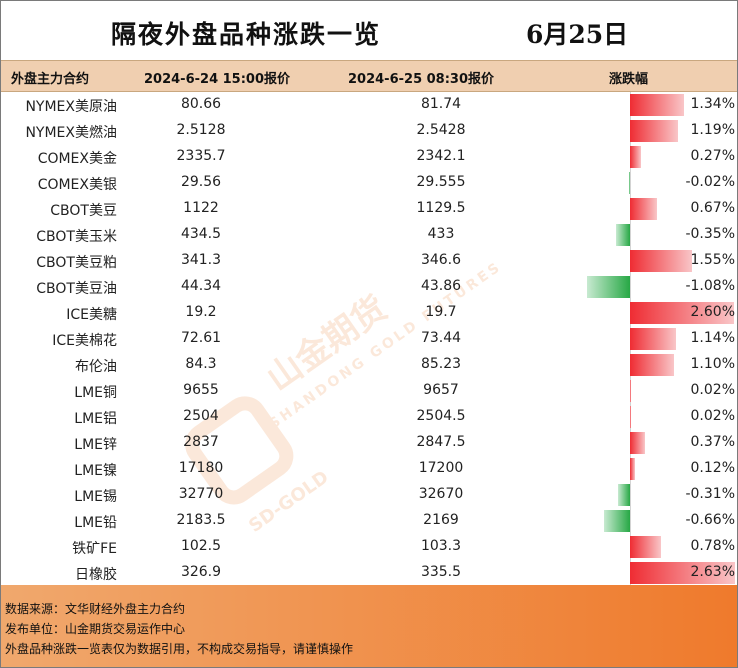  Describe the element at coordinates (95, 629) in the screenshot. I see `footer-publisher: 发布单位：山金期货交易运作中心` at that location.